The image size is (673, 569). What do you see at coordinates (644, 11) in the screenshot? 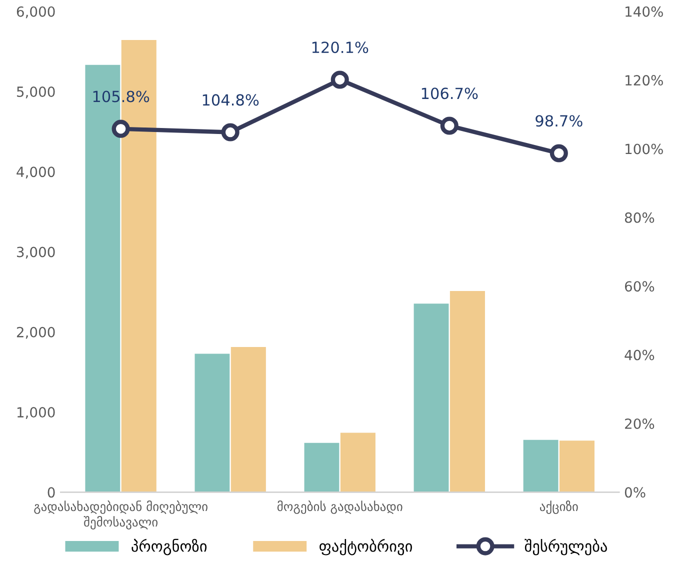
I see `y2-tick-label: 140%` at bounding box center [644, 11].